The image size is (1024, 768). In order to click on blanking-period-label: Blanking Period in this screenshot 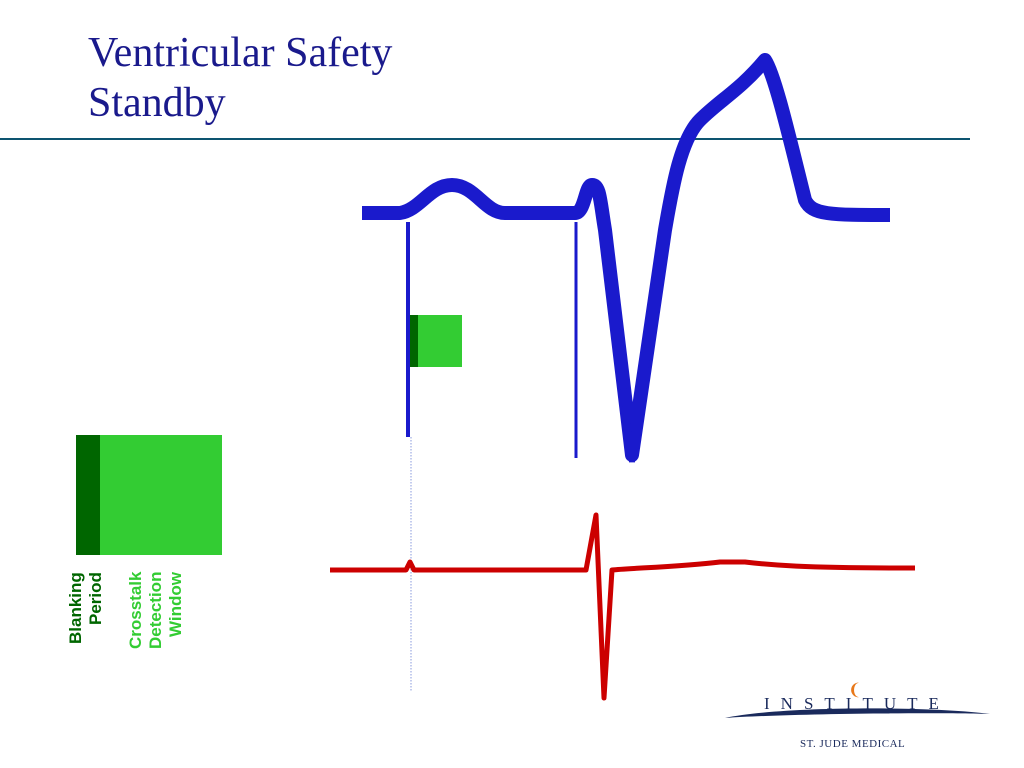, I will do `click(86, 618)`.